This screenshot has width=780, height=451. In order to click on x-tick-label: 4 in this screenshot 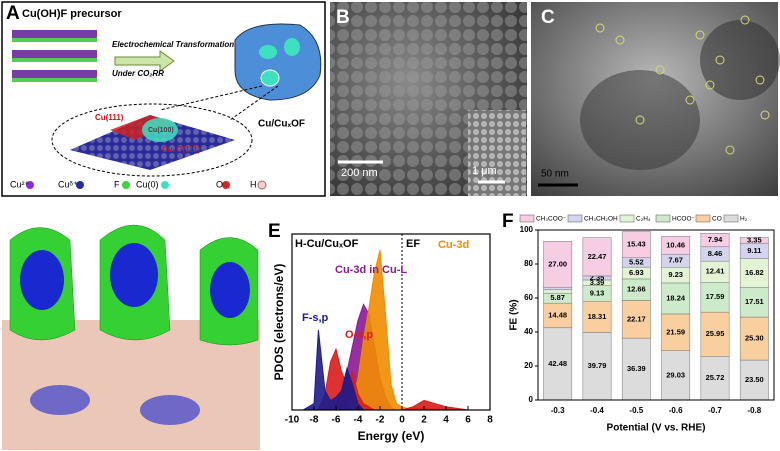, I will do `click(446, 420)`.